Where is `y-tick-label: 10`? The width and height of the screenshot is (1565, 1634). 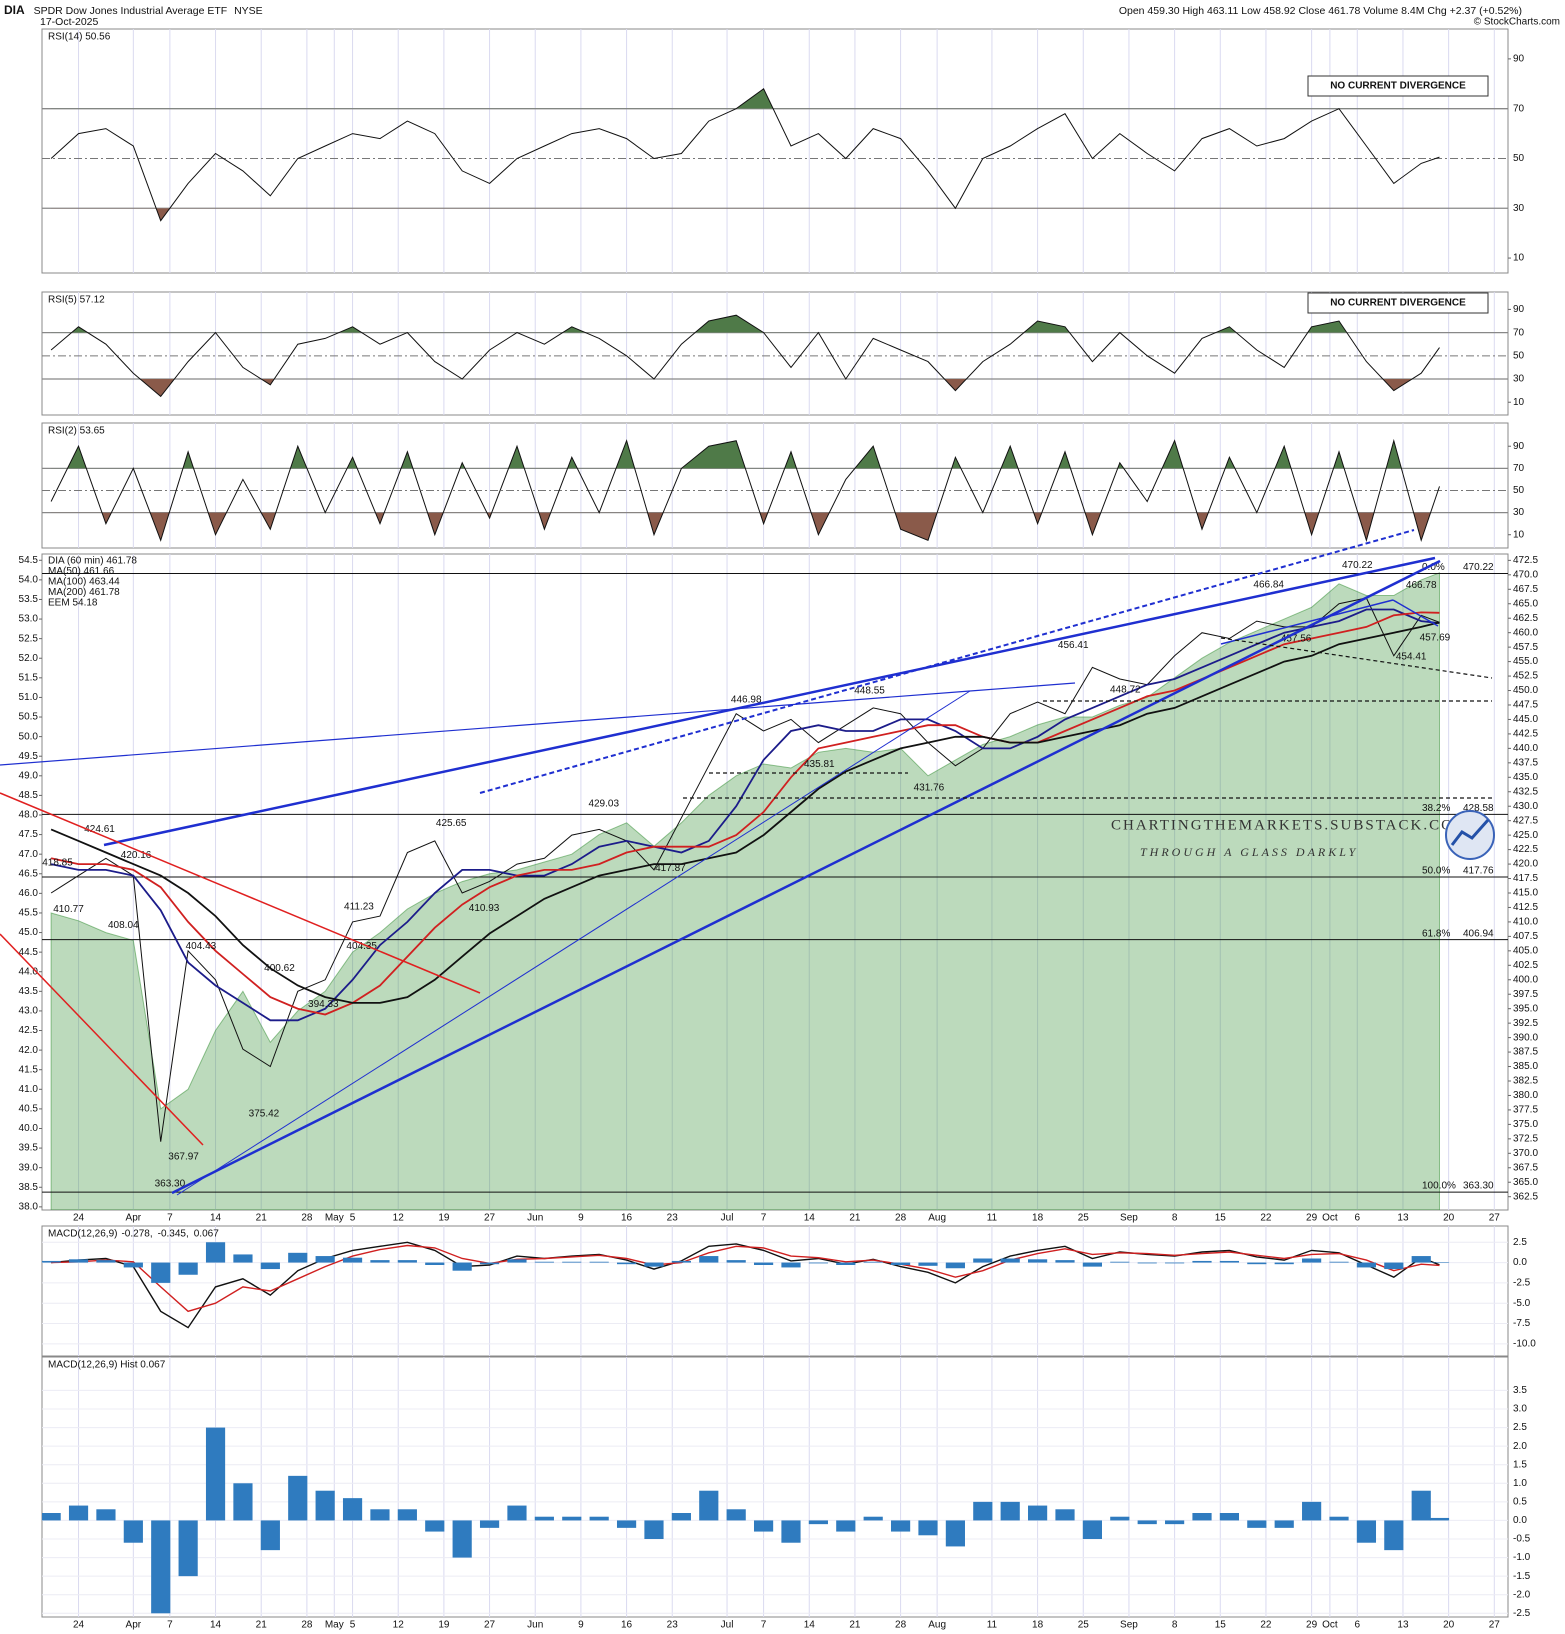
y-tick-label: 10 is located at coordinates (1519, 534).